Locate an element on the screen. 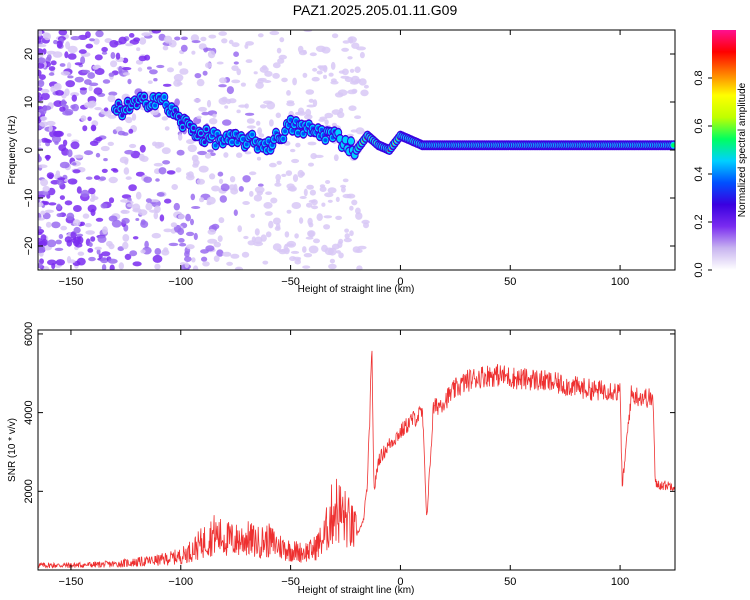  chart-title: PAZ1.2025.205.01.11.G09 is located at coordinates (375, 10).